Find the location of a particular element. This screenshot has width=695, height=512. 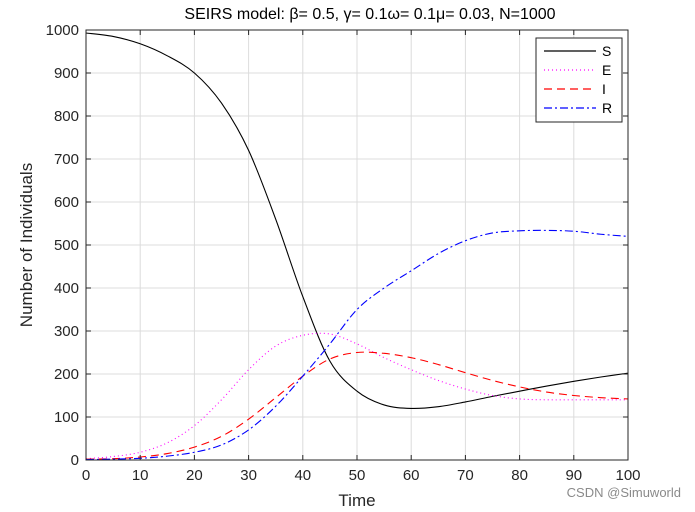

x-tick-label: 80 is located at coordinates (519, 475).